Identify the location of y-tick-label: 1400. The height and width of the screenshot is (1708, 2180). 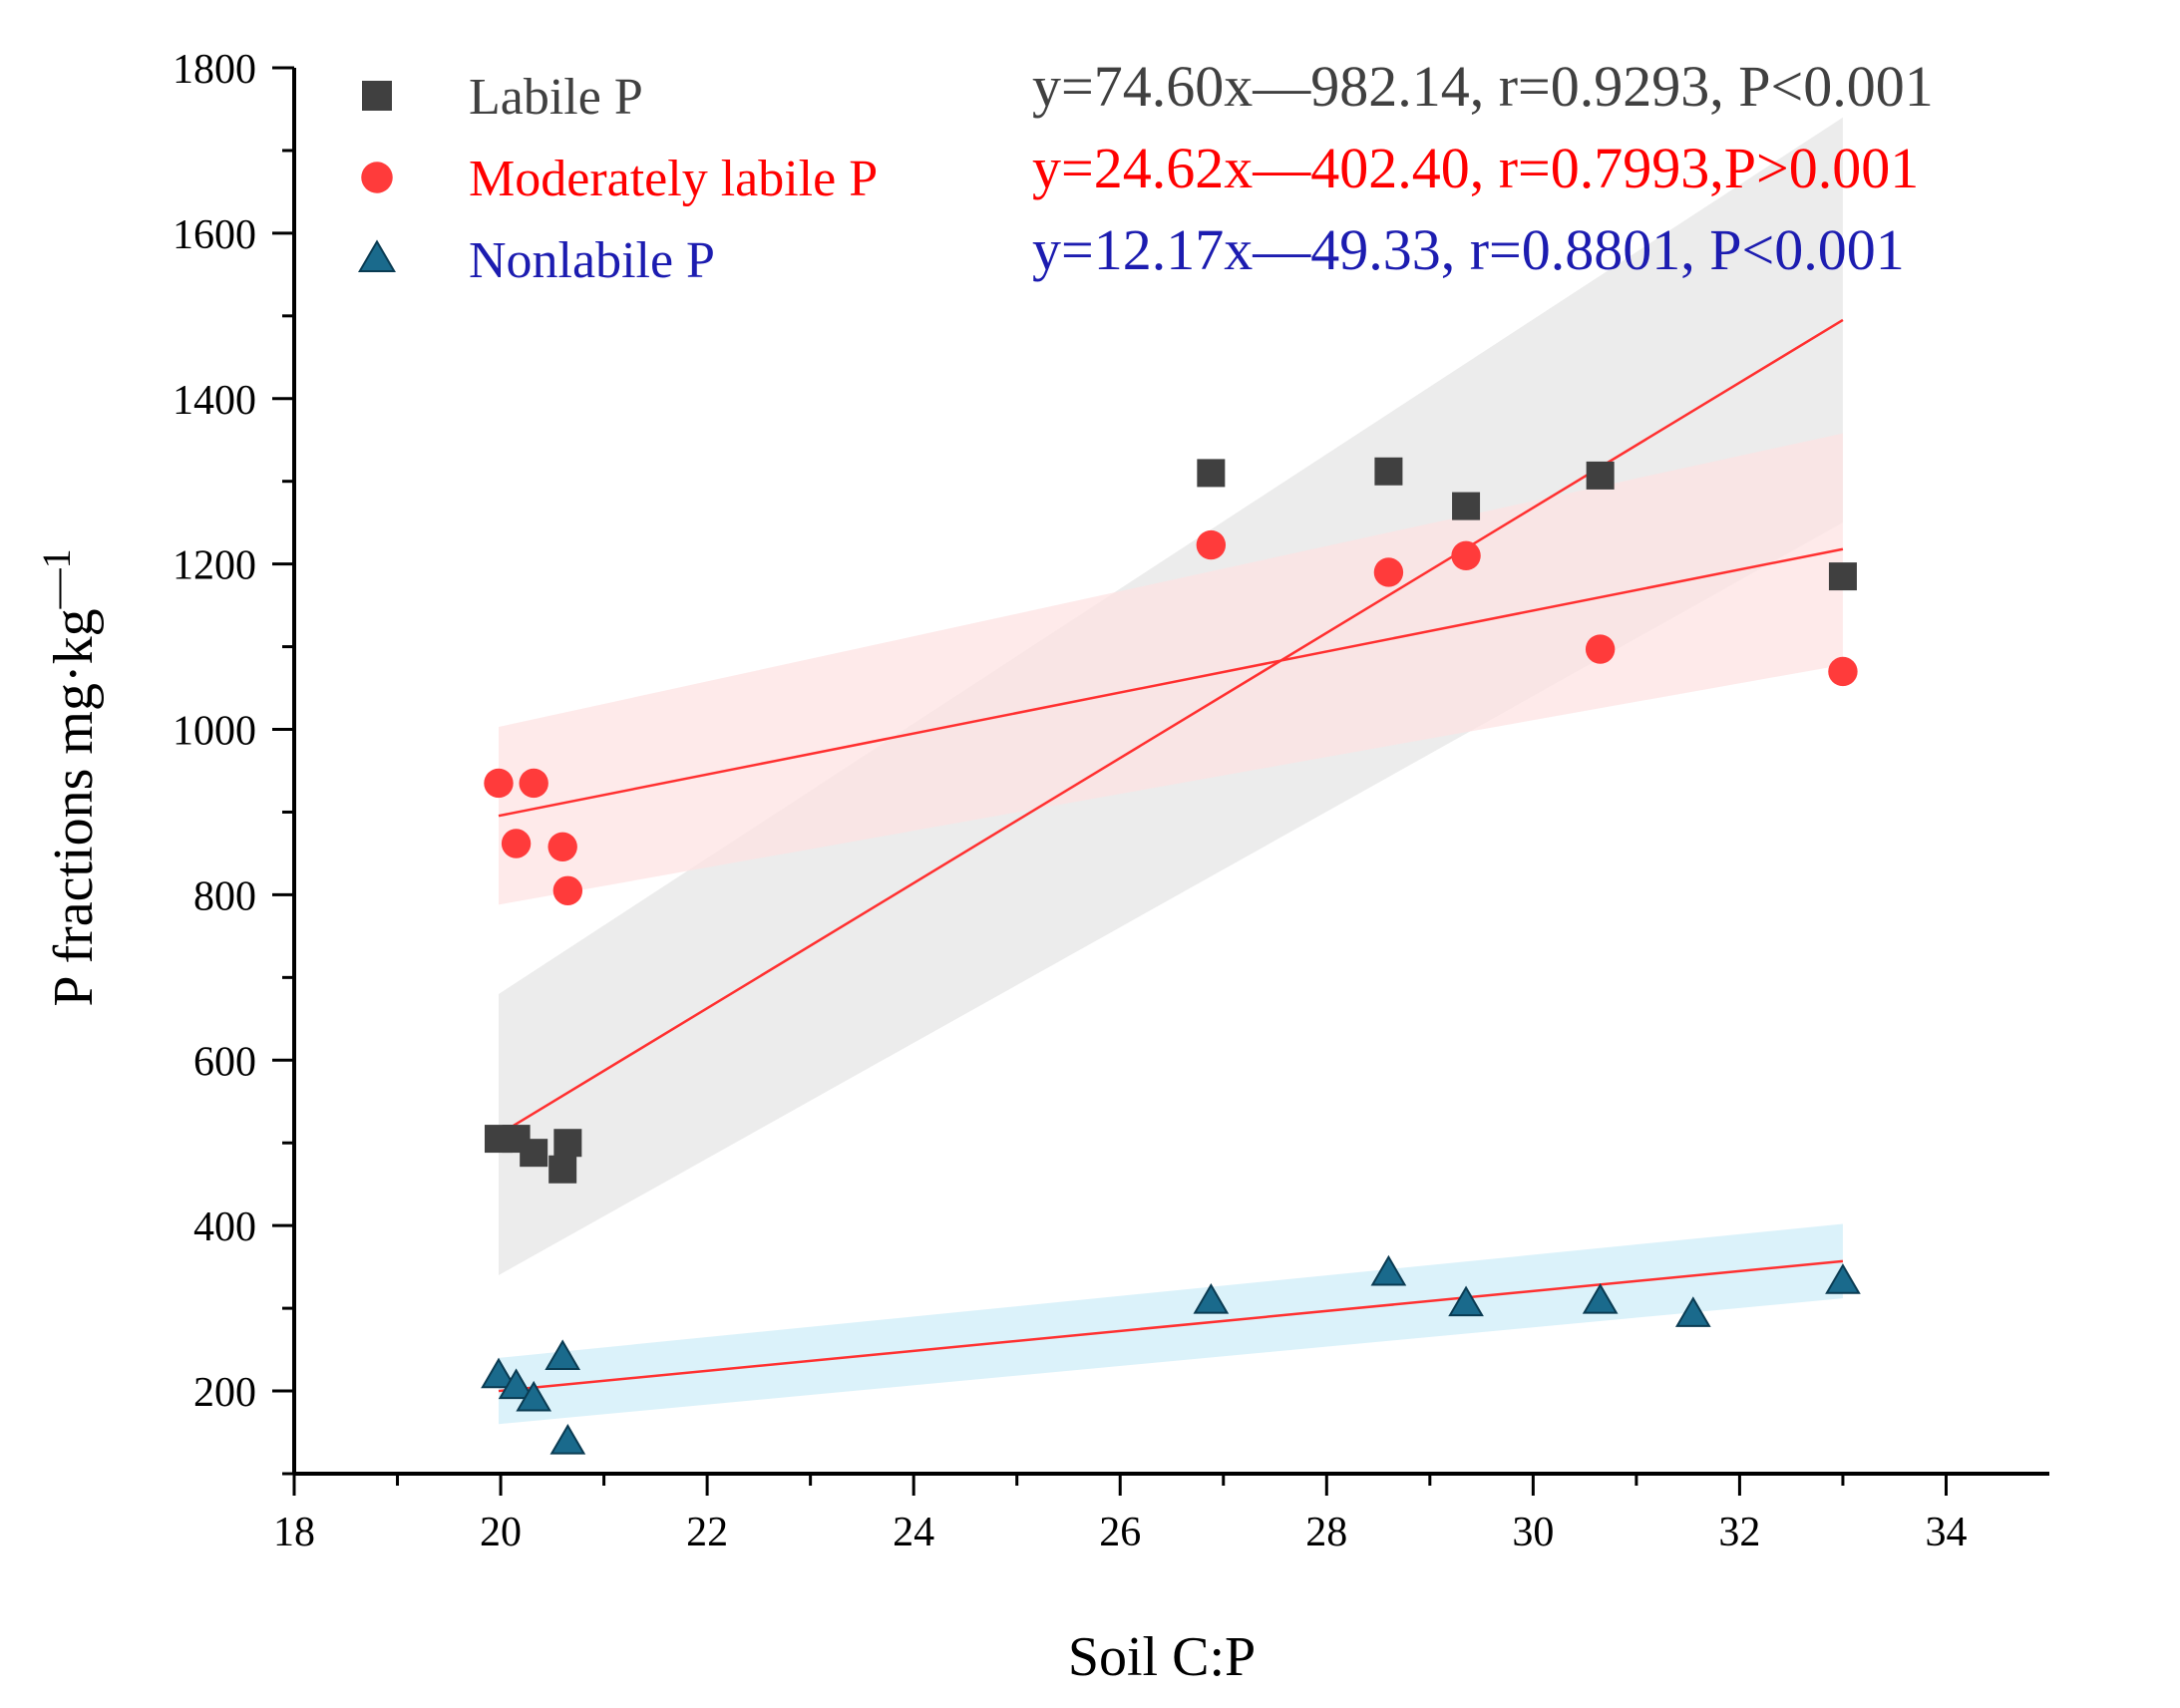
(214, 401).